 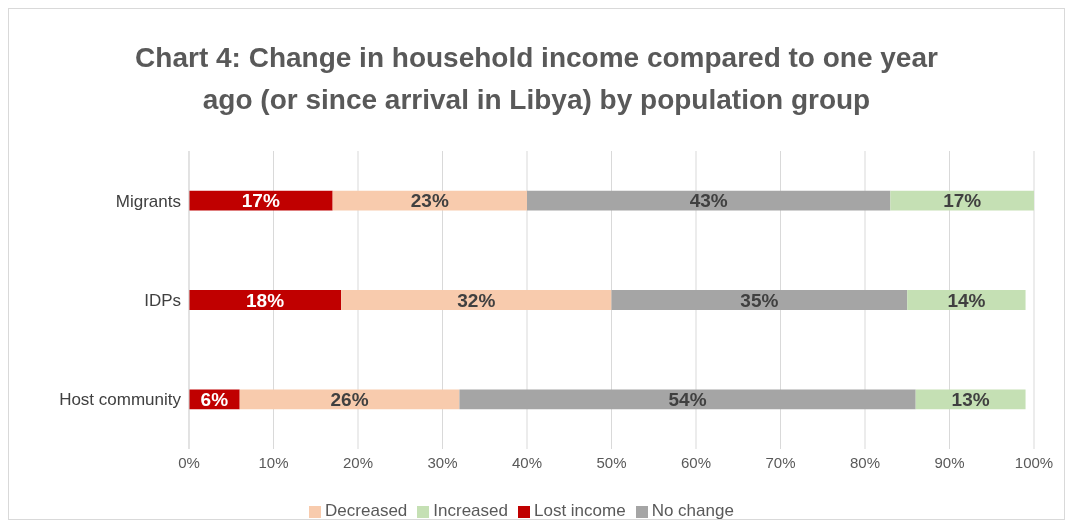 I want to click on data-label: 6%, so click(x=214, y=400).